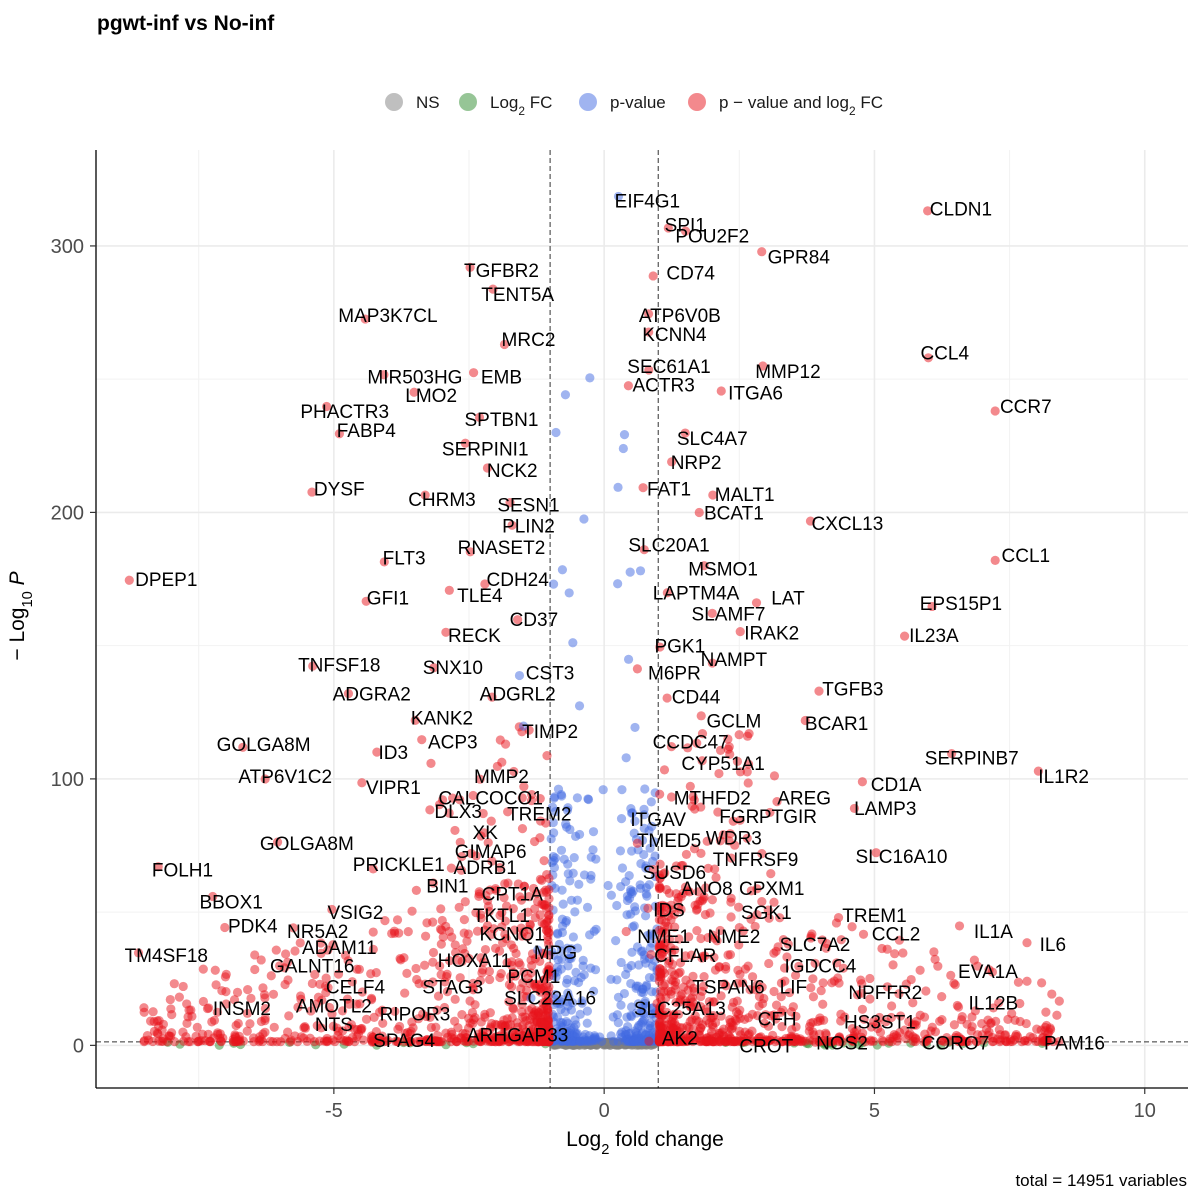 This screenshot has height=1200, width=1200. Describe the element at coordinates (669, 841) in the screenshot. I see `gene-label: TMED5` at that location.